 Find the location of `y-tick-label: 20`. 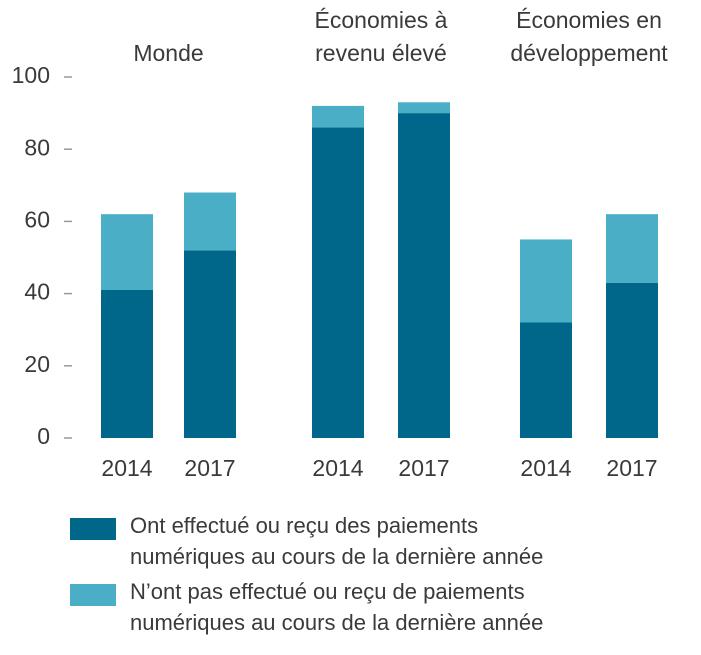

y-tick-label: 20 is located at coordinates (37, 364).